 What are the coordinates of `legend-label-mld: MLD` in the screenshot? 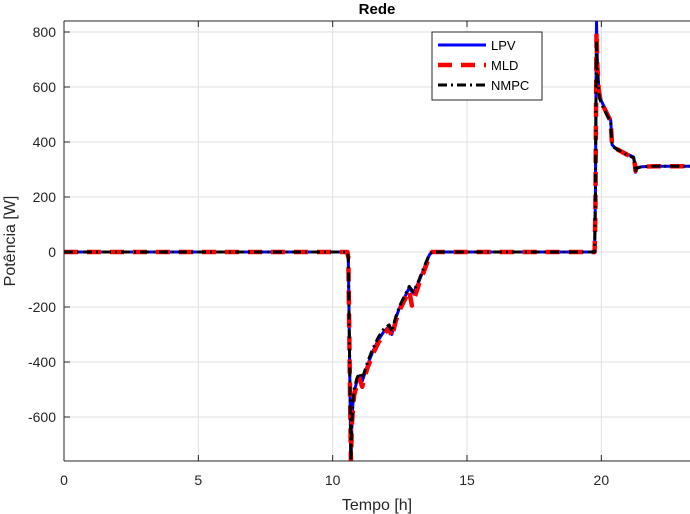 It's located at (504, 65).